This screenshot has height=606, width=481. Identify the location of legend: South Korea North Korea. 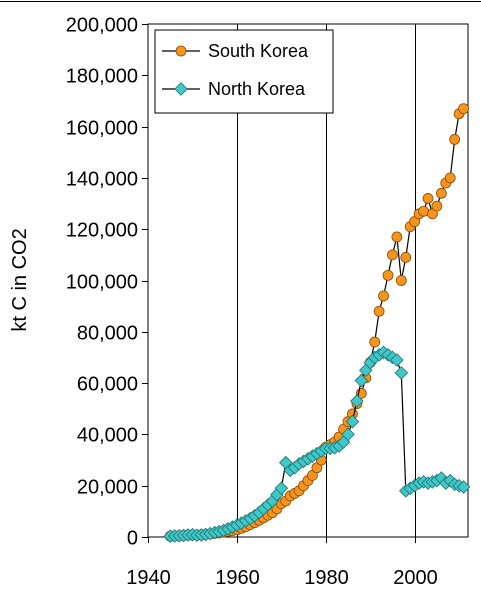
(244, 71).